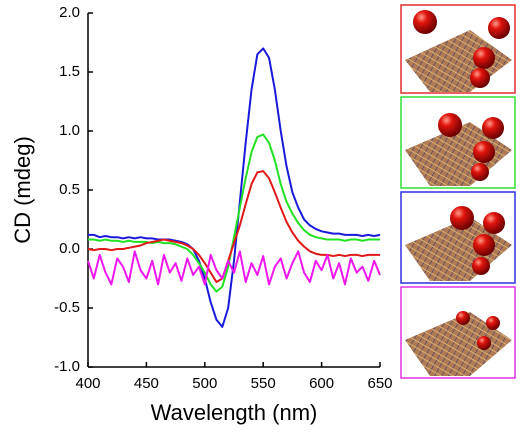  Describe the element at coordinates (22, 190) in the screenshot. I see `y-axis-title: CD (mdeg)` at that location.